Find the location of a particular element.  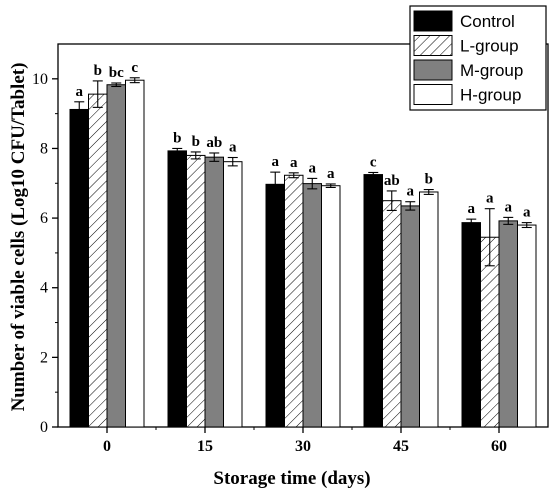

legend-entry: M-group is located at coordinates (491, 70).